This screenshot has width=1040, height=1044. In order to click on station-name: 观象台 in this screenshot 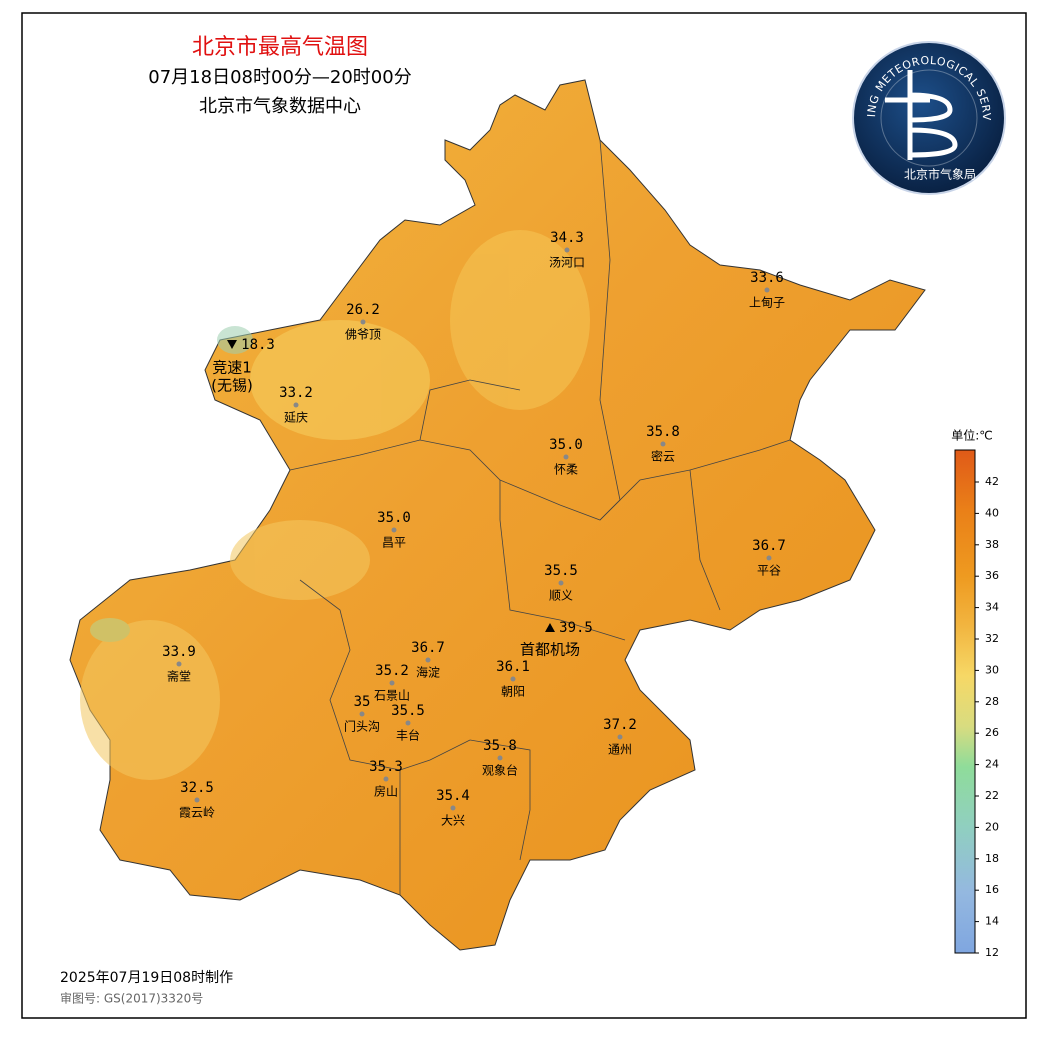, I will do `click(500, 770)`.